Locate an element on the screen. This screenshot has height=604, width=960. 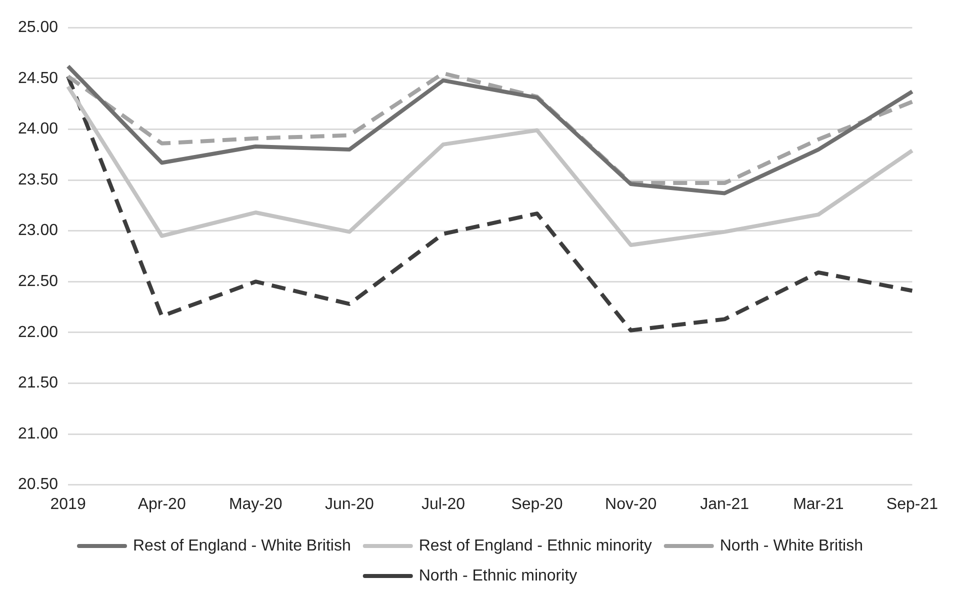
x-tick-label: Jan-21 is located at coordinates (725, 504).